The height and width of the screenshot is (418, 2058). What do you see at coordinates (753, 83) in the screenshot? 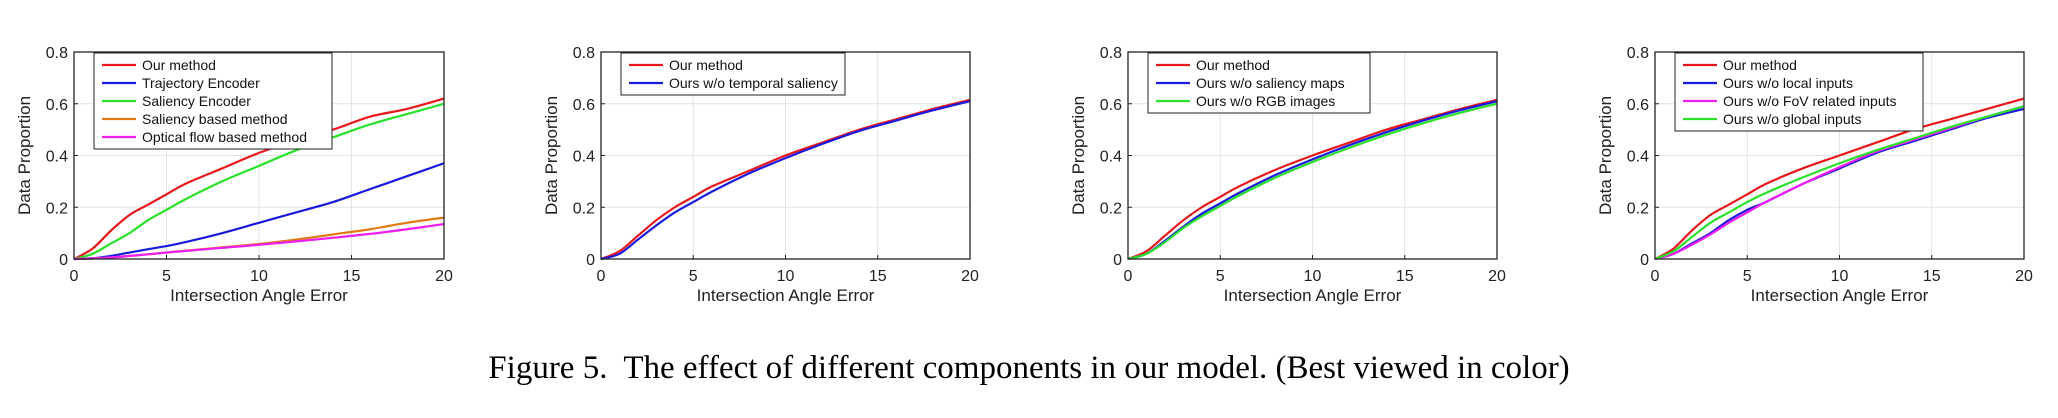
I see `legend-label: Ours w/o temporal saliency` at bounding box center [753, 83].